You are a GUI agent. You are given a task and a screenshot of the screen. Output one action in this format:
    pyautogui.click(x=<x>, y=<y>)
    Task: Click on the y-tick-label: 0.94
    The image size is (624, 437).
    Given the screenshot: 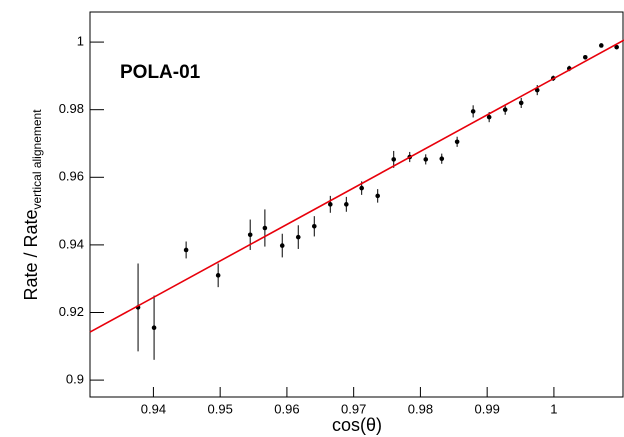 What is the action you would take?
    pyautogui.click(x=71, y=243)
    